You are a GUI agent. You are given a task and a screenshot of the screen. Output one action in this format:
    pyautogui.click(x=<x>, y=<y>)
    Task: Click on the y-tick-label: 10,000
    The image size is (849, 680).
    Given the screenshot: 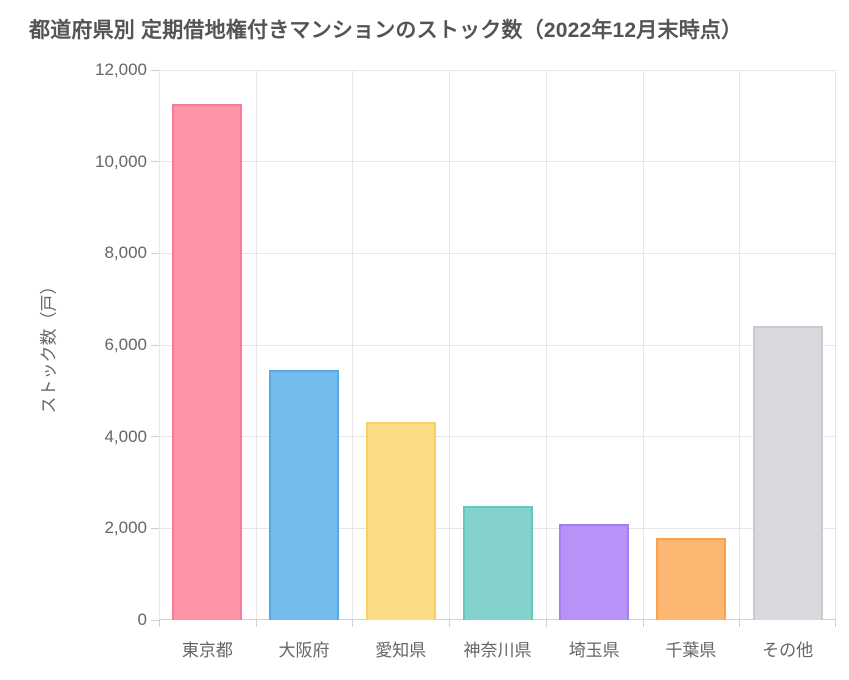 What is the action you would take?
    pyautogui.click(x=121, y=161)
    